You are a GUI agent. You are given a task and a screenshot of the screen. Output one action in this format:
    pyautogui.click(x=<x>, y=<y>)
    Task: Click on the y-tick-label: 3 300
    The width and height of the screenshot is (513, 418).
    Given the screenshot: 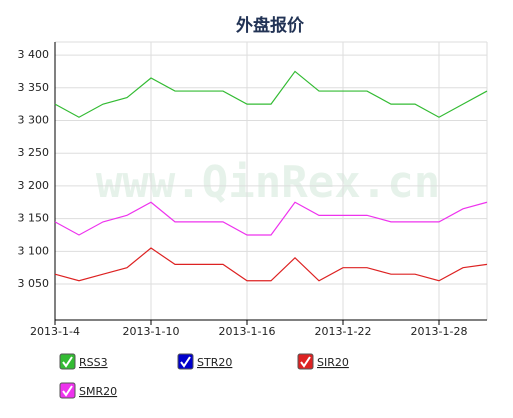 What is the action you would take?
    pyautogui.click(x=34, y=119)
    